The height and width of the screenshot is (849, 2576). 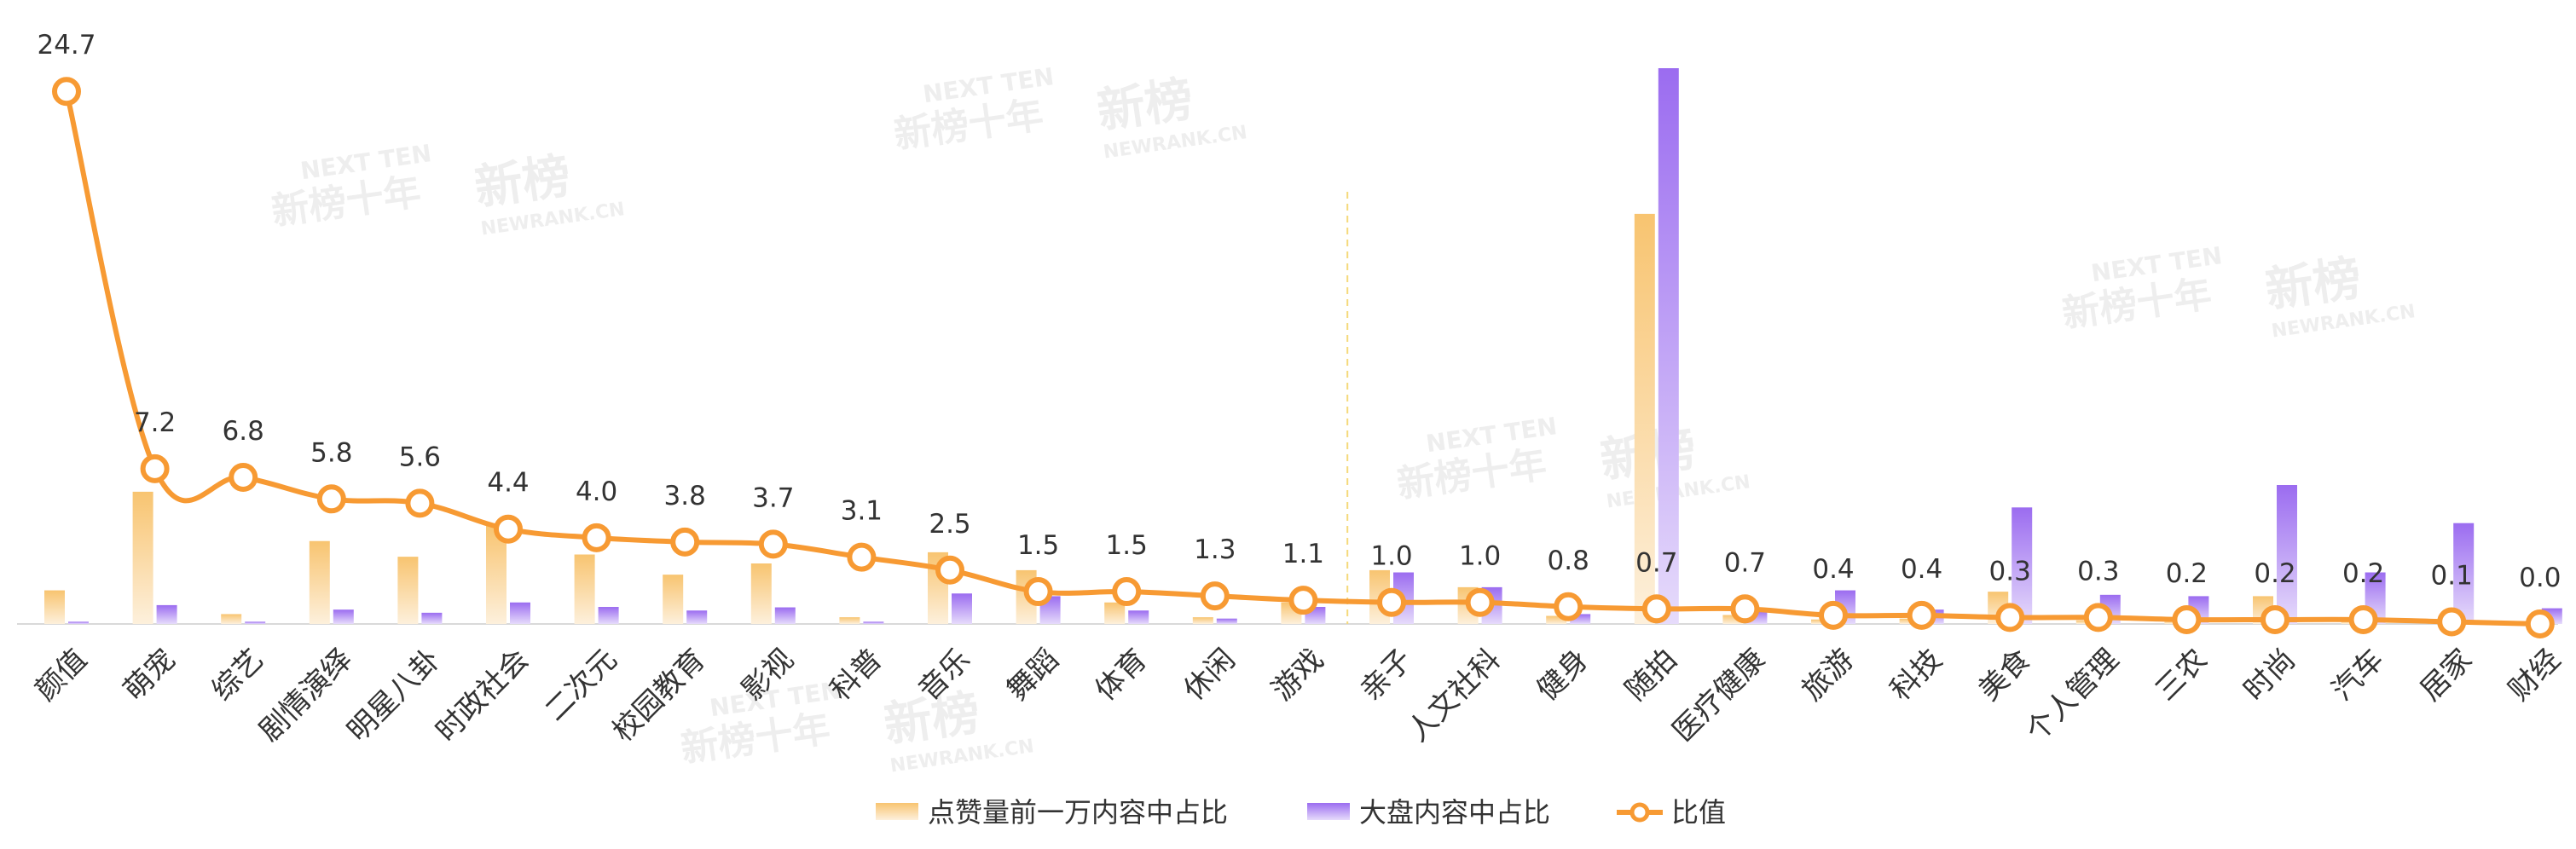 I want to click on category-label-4: 明星八卦, so click(x=394, y=695).